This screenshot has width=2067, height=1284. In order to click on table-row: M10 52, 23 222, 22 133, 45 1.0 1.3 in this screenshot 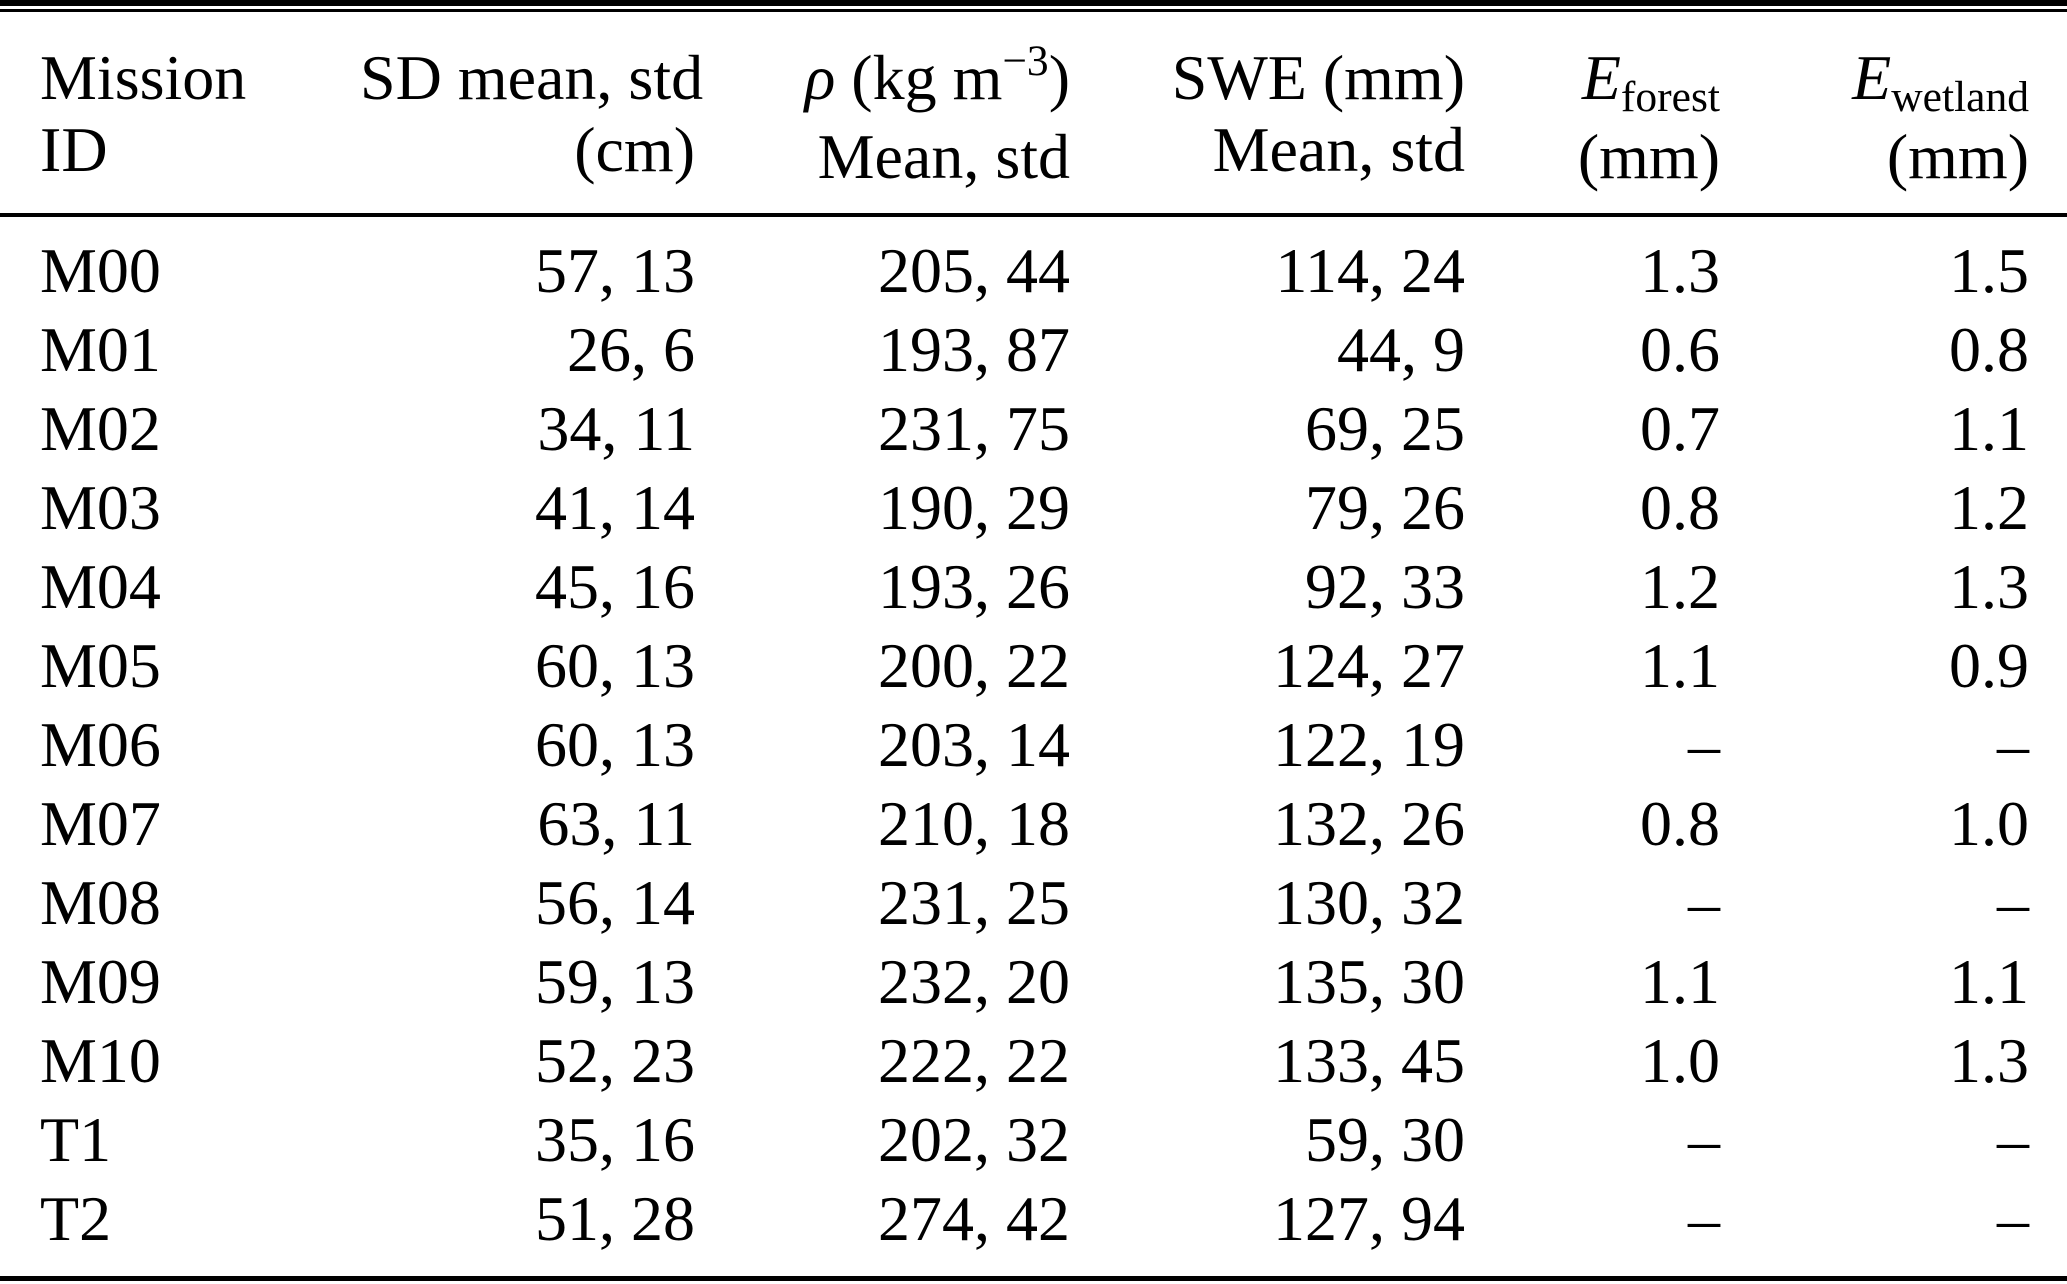, I will do `click(1033, 1060)`.